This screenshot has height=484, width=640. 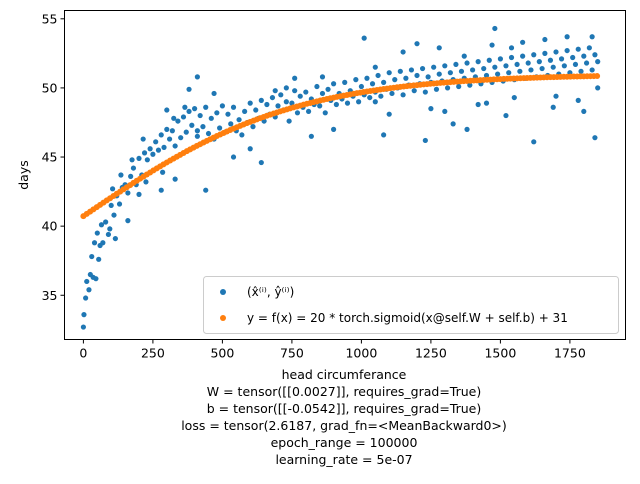 I want to click on legend-label-data: (x̂⁽ⁱ⁾, ŷ⁽ⁱ⁾), so click(x=270, y=292).